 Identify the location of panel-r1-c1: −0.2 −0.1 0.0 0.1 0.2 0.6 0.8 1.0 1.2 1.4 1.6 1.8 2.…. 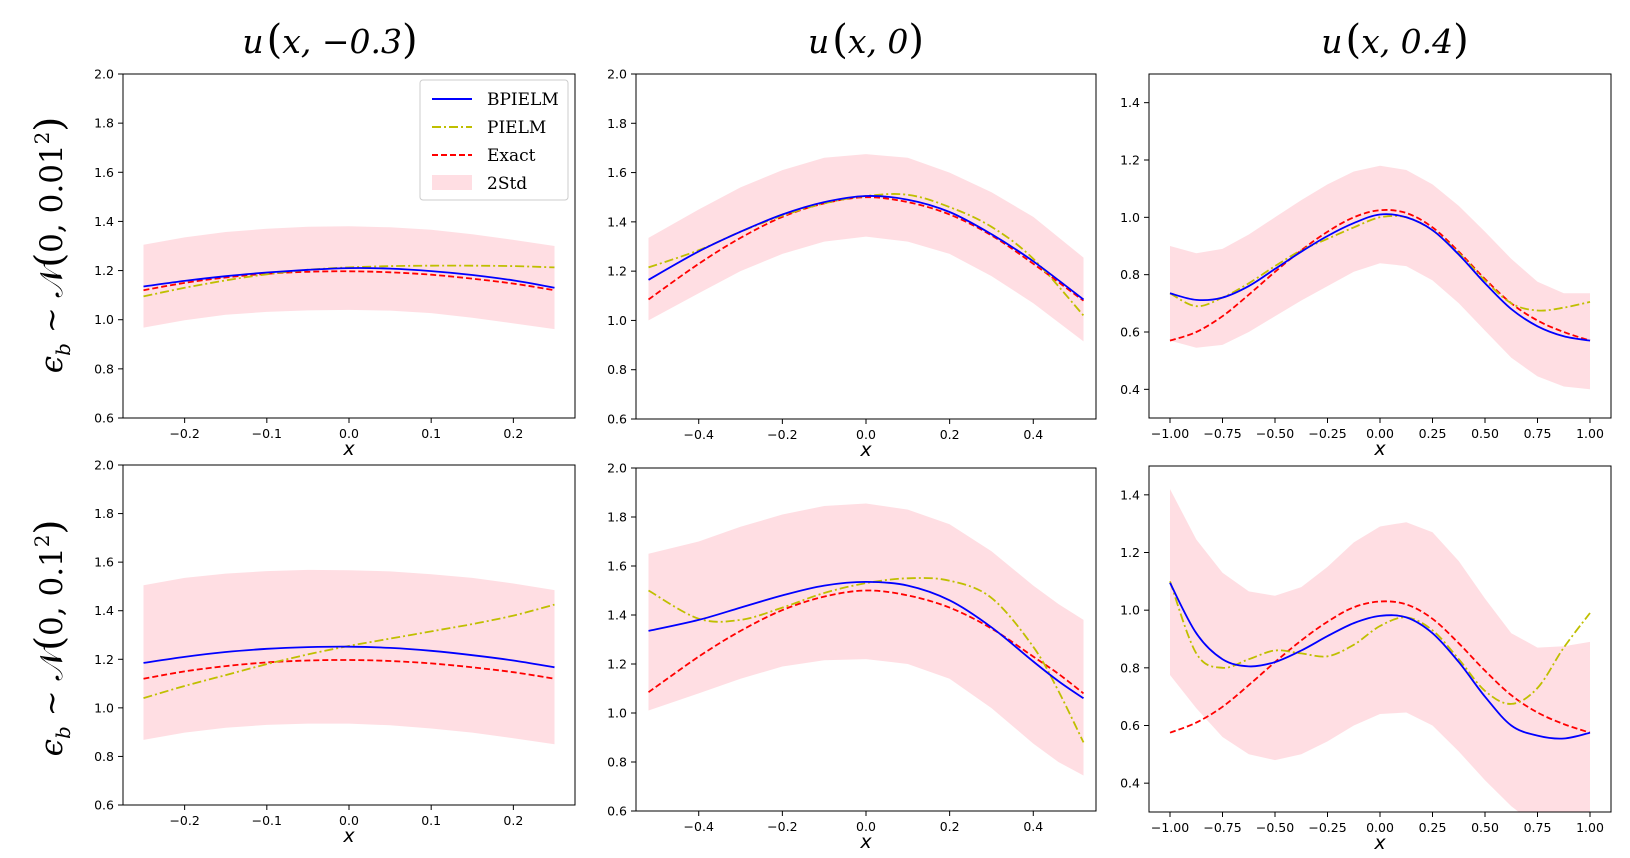
(335, 263).